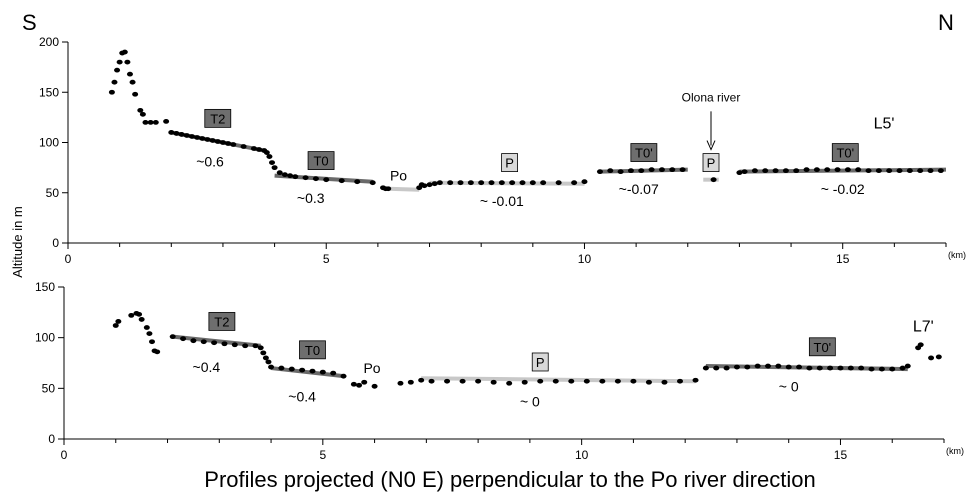 The height and width of the screenshot is (498, 971). I want to click on panel2-unit-badge: T0', so click(822, 347).